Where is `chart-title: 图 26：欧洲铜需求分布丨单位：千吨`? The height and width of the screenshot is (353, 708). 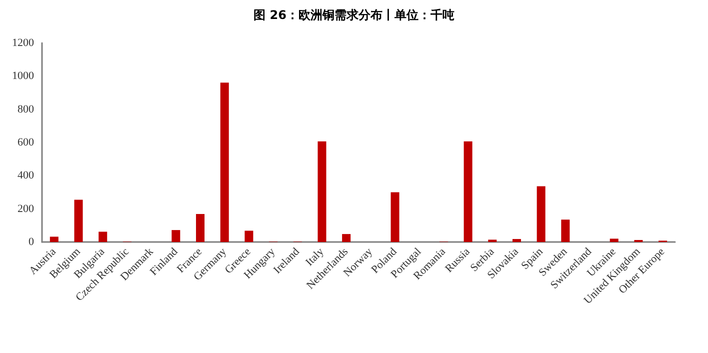 chart-title: 图 26：欧洲铜需求分布丨单位：千吨 is located at coordinates (354, 15).